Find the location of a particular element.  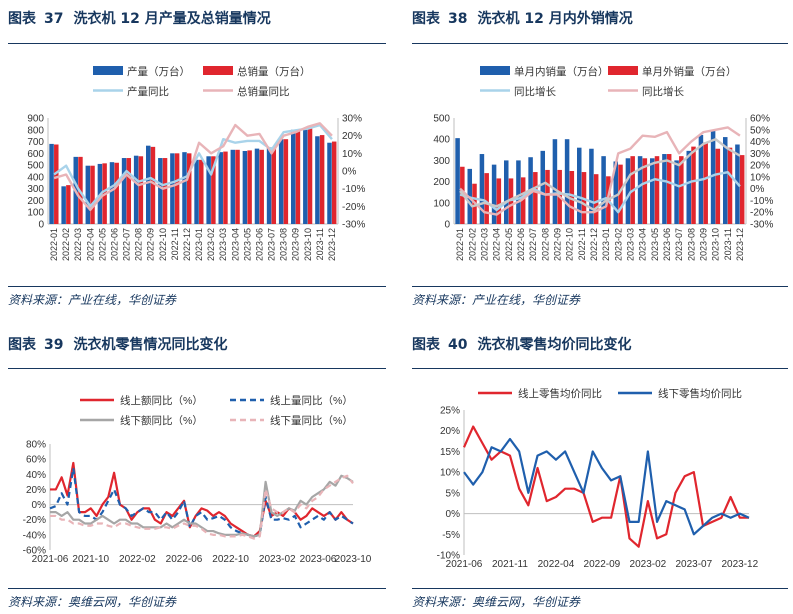

legend-label: 总销量（万台） is located at coordinates (274, 71).